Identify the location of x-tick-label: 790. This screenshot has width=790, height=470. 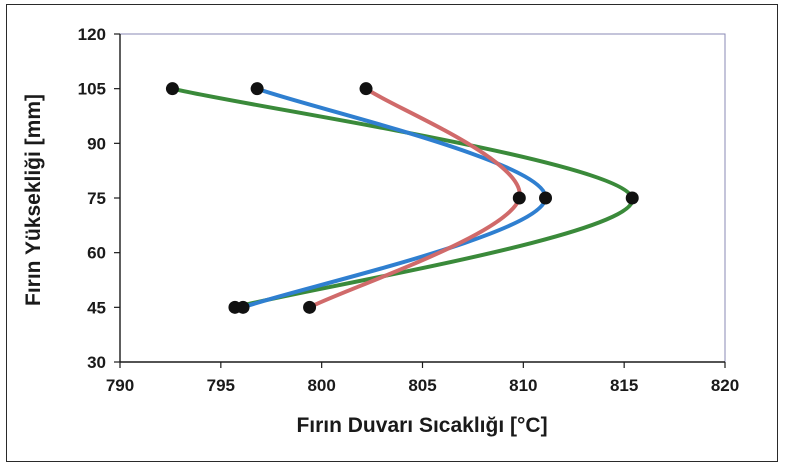
(120, 385).